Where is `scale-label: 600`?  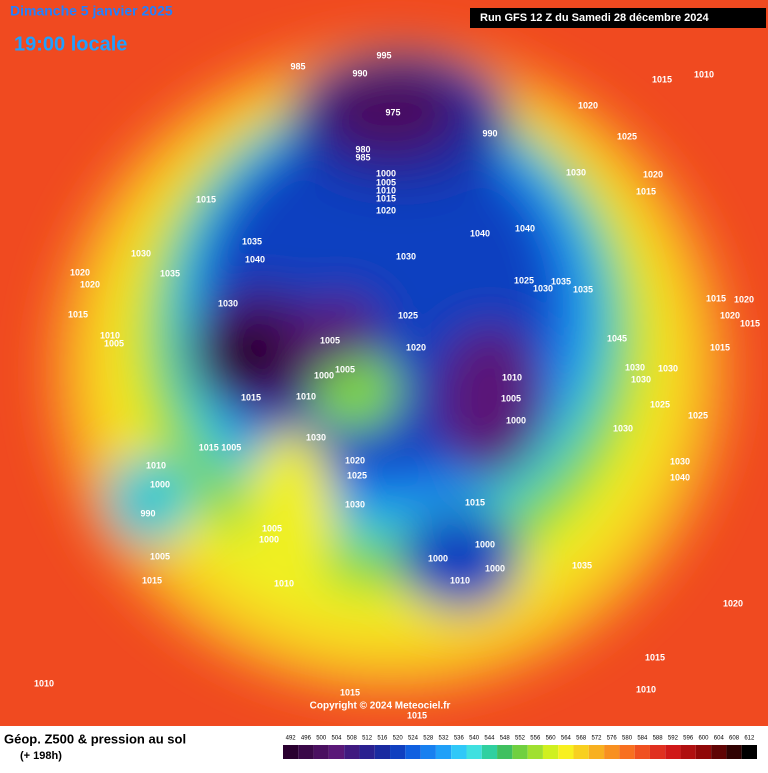
scale-label: 600 is located at coordinates (703, 739).